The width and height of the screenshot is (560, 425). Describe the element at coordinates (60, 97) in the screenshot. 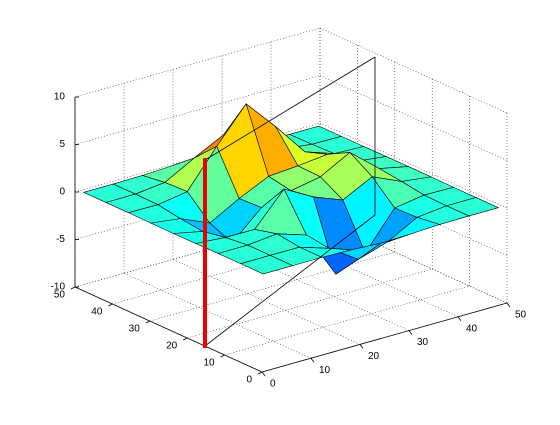

I see `z-tick-label: 10` at that location.